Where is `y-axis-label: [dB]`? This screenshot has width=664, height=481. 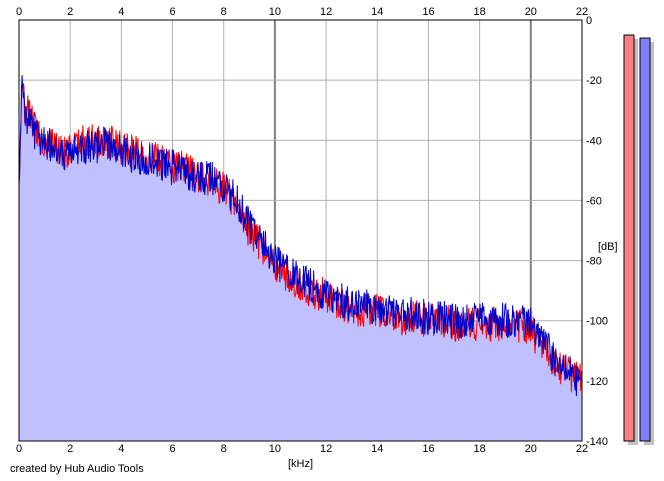 y-axis-label: [dB] is located at coordinates (608, 247).